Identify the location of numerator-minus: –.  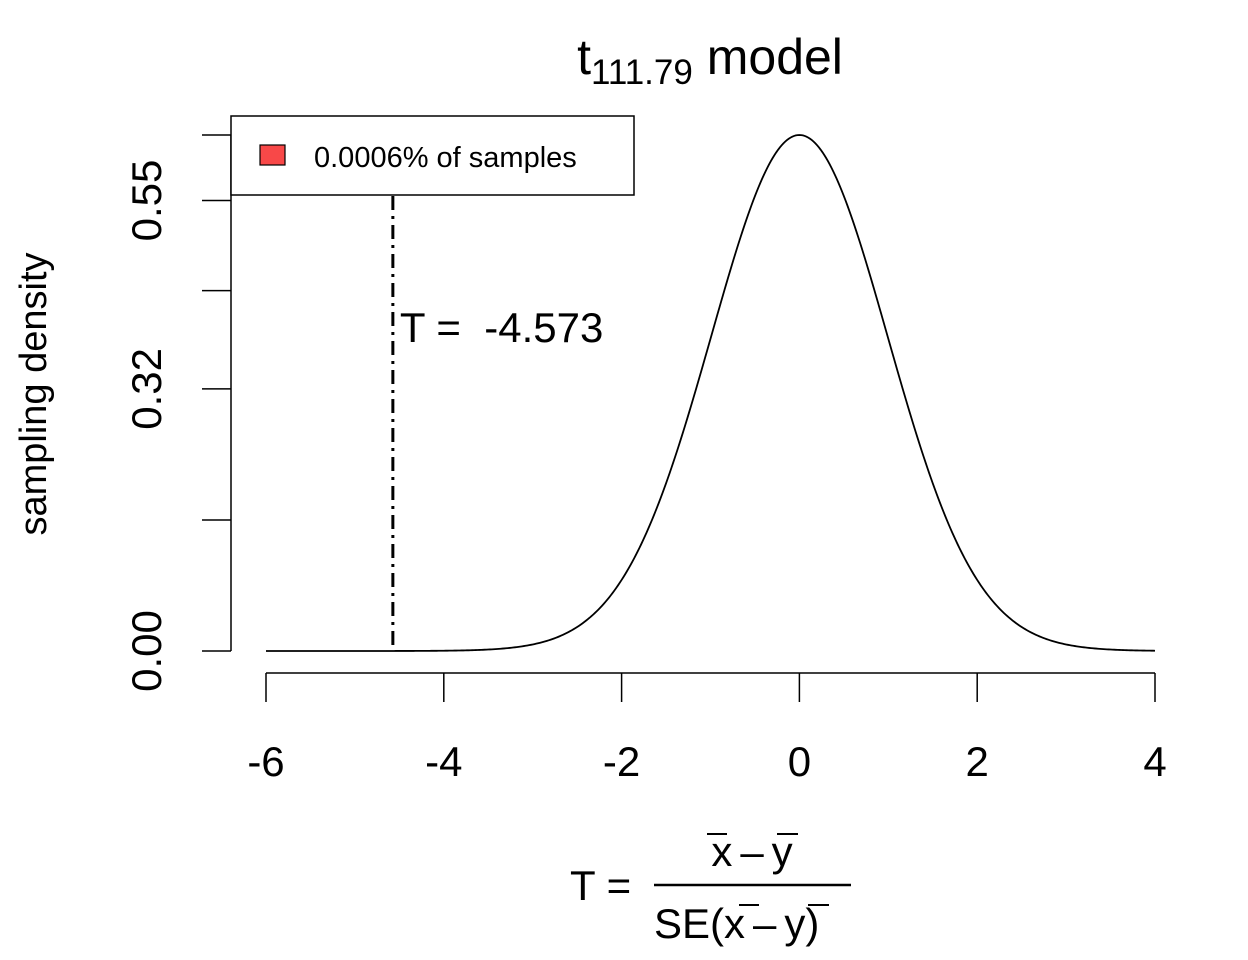
(752, 851).